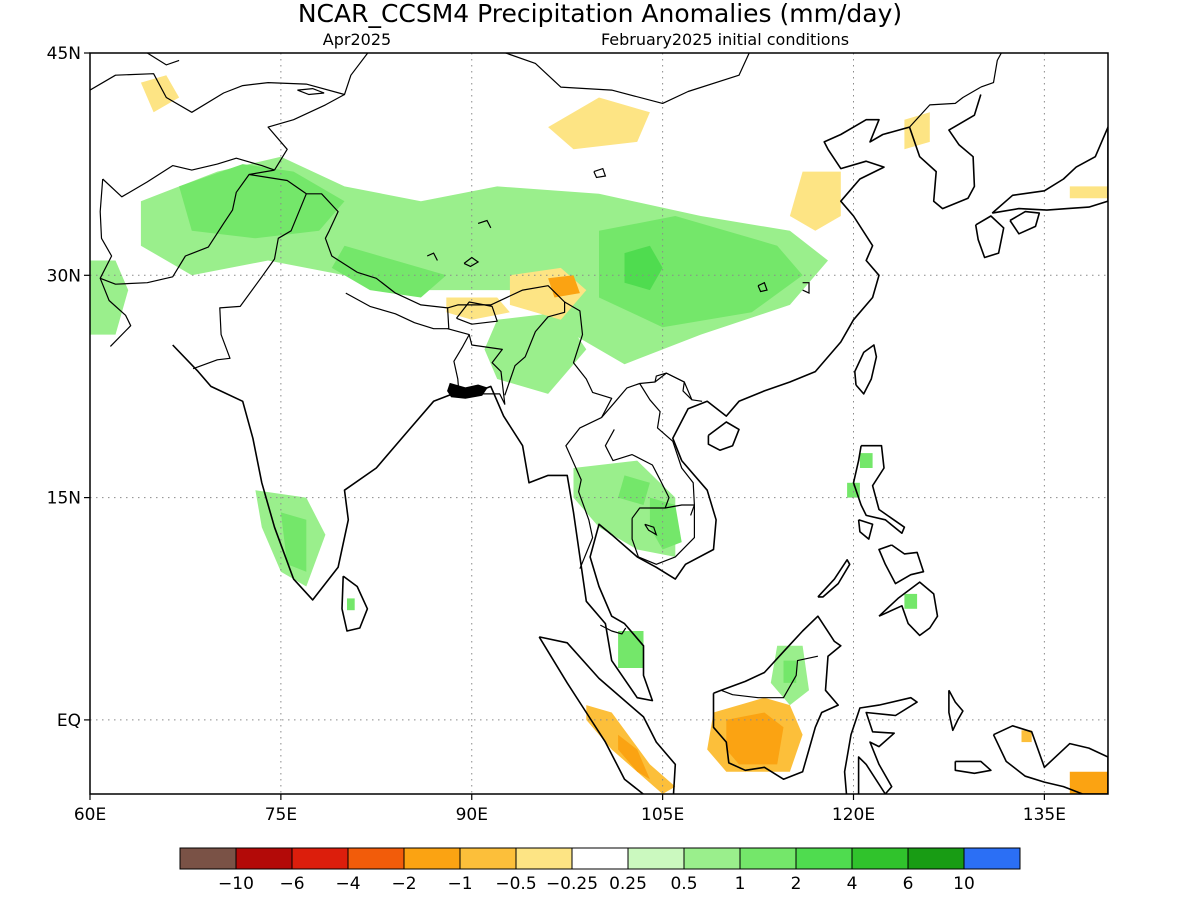  I want to click on border-myanmar-thai, so click(583, 493).